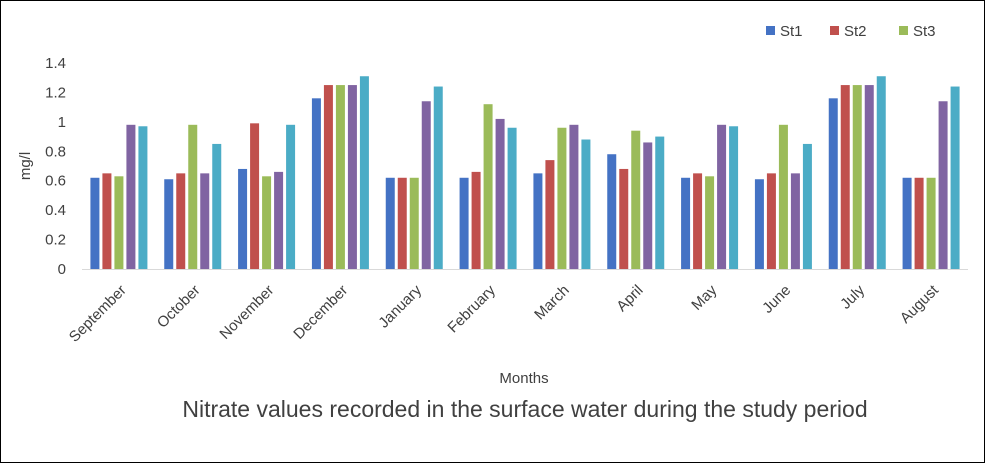 This screenshot has height=463, width=985. I want to click on x-tick-label: June, so click(776, 299).